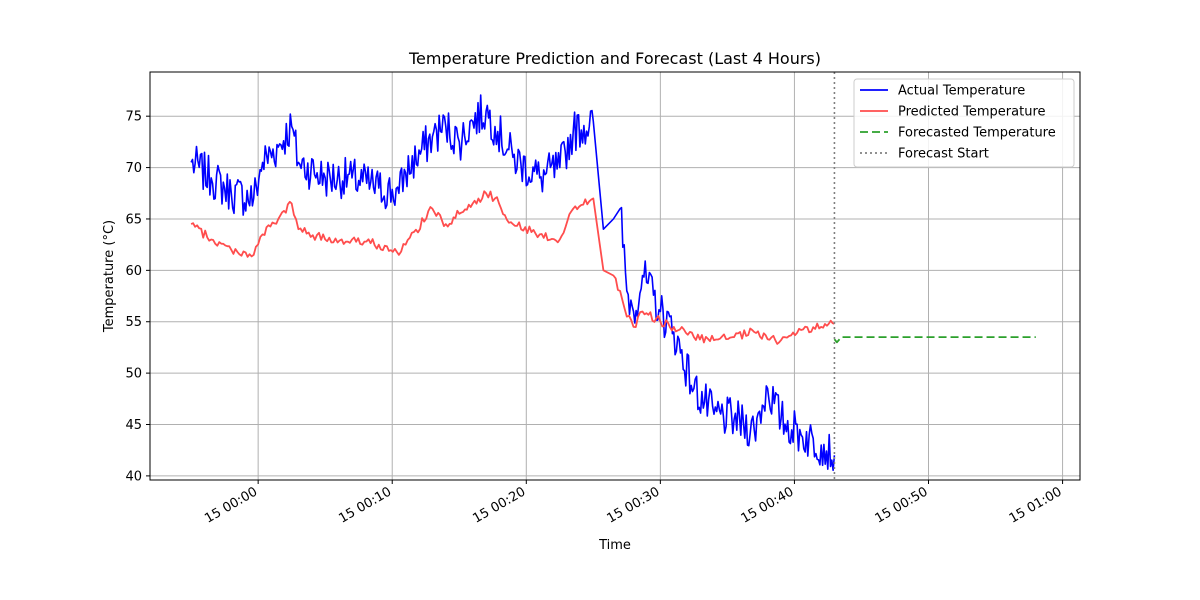 The image size is (1200, 600). What do you see at coordinates (133, 219) in the screenshot?
I see `y-tick-label: 65` at bounding box center [133, 219].